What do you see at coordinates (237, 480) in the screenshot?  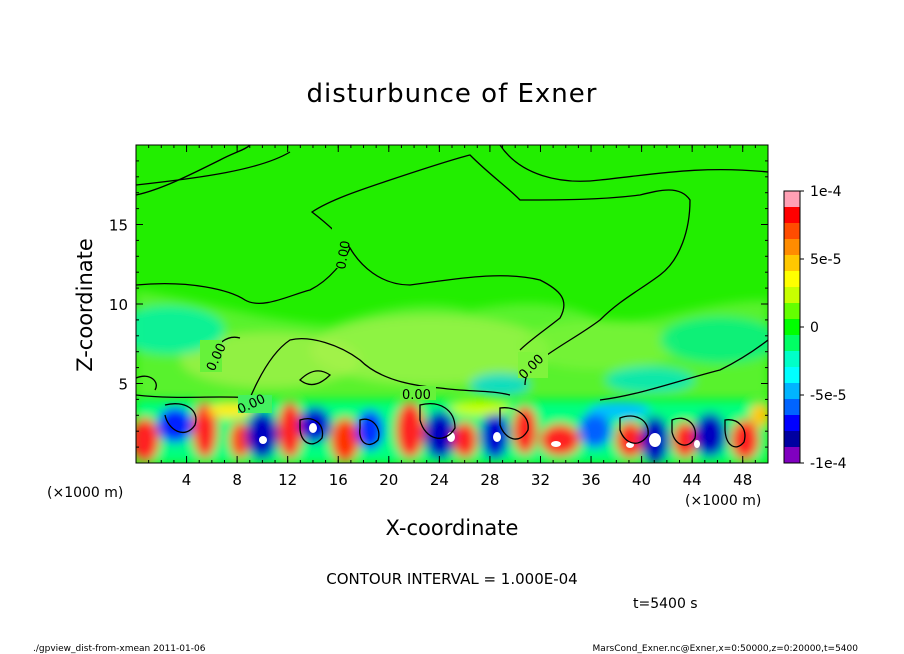 I see `x-tick-label: 8` at bounding box center [237, 480].